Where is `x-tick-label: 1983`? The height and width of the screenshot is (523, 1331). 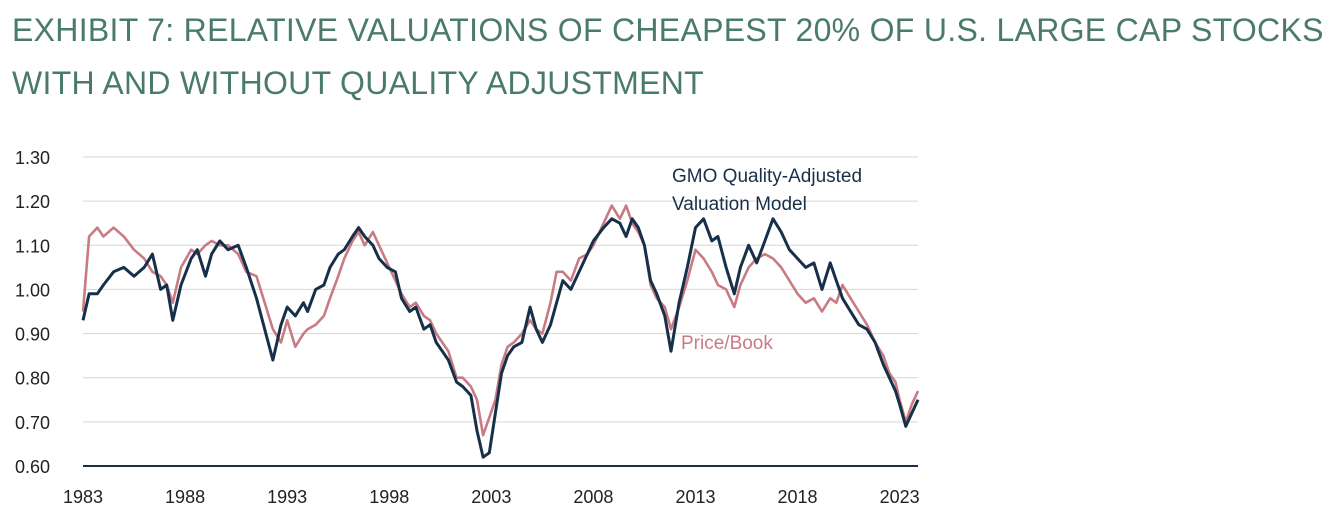
x-tick-label: 1983 is located at coordinates (83, 497).